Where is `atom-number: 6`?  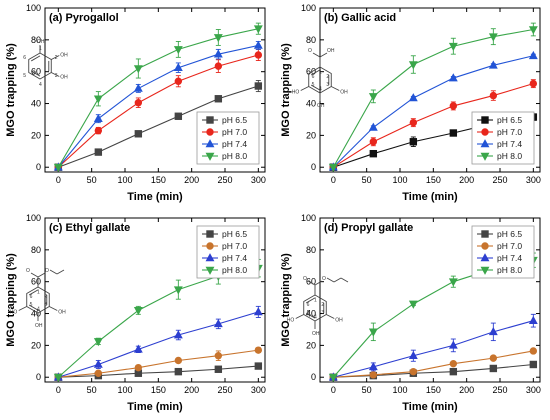 atom-number: 6 is located at coordinates (308, 305).